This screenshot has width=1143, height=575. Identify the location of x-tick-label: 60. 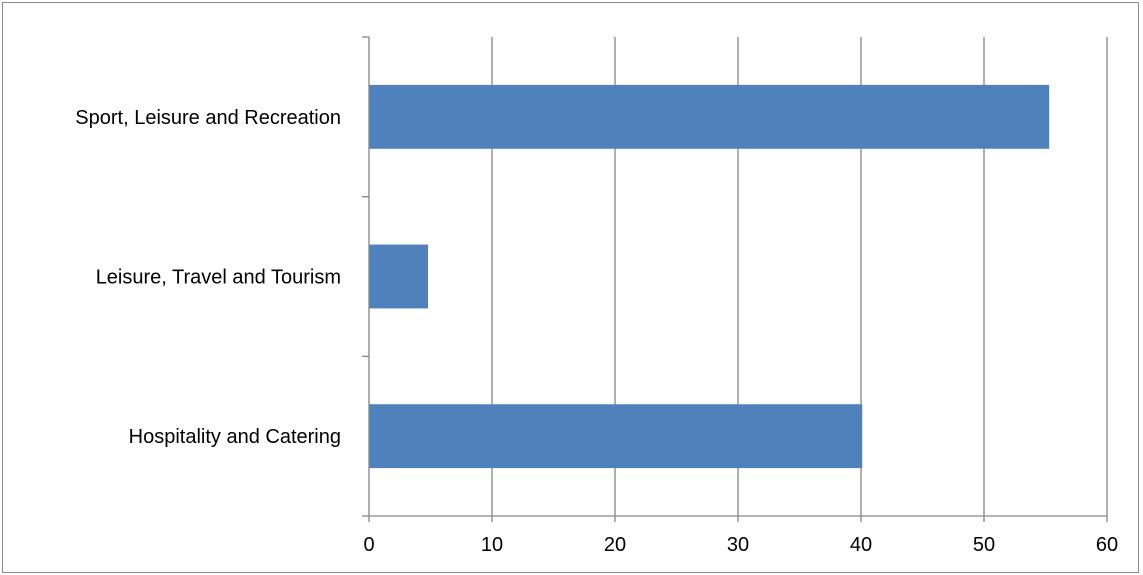
(1107, 545).